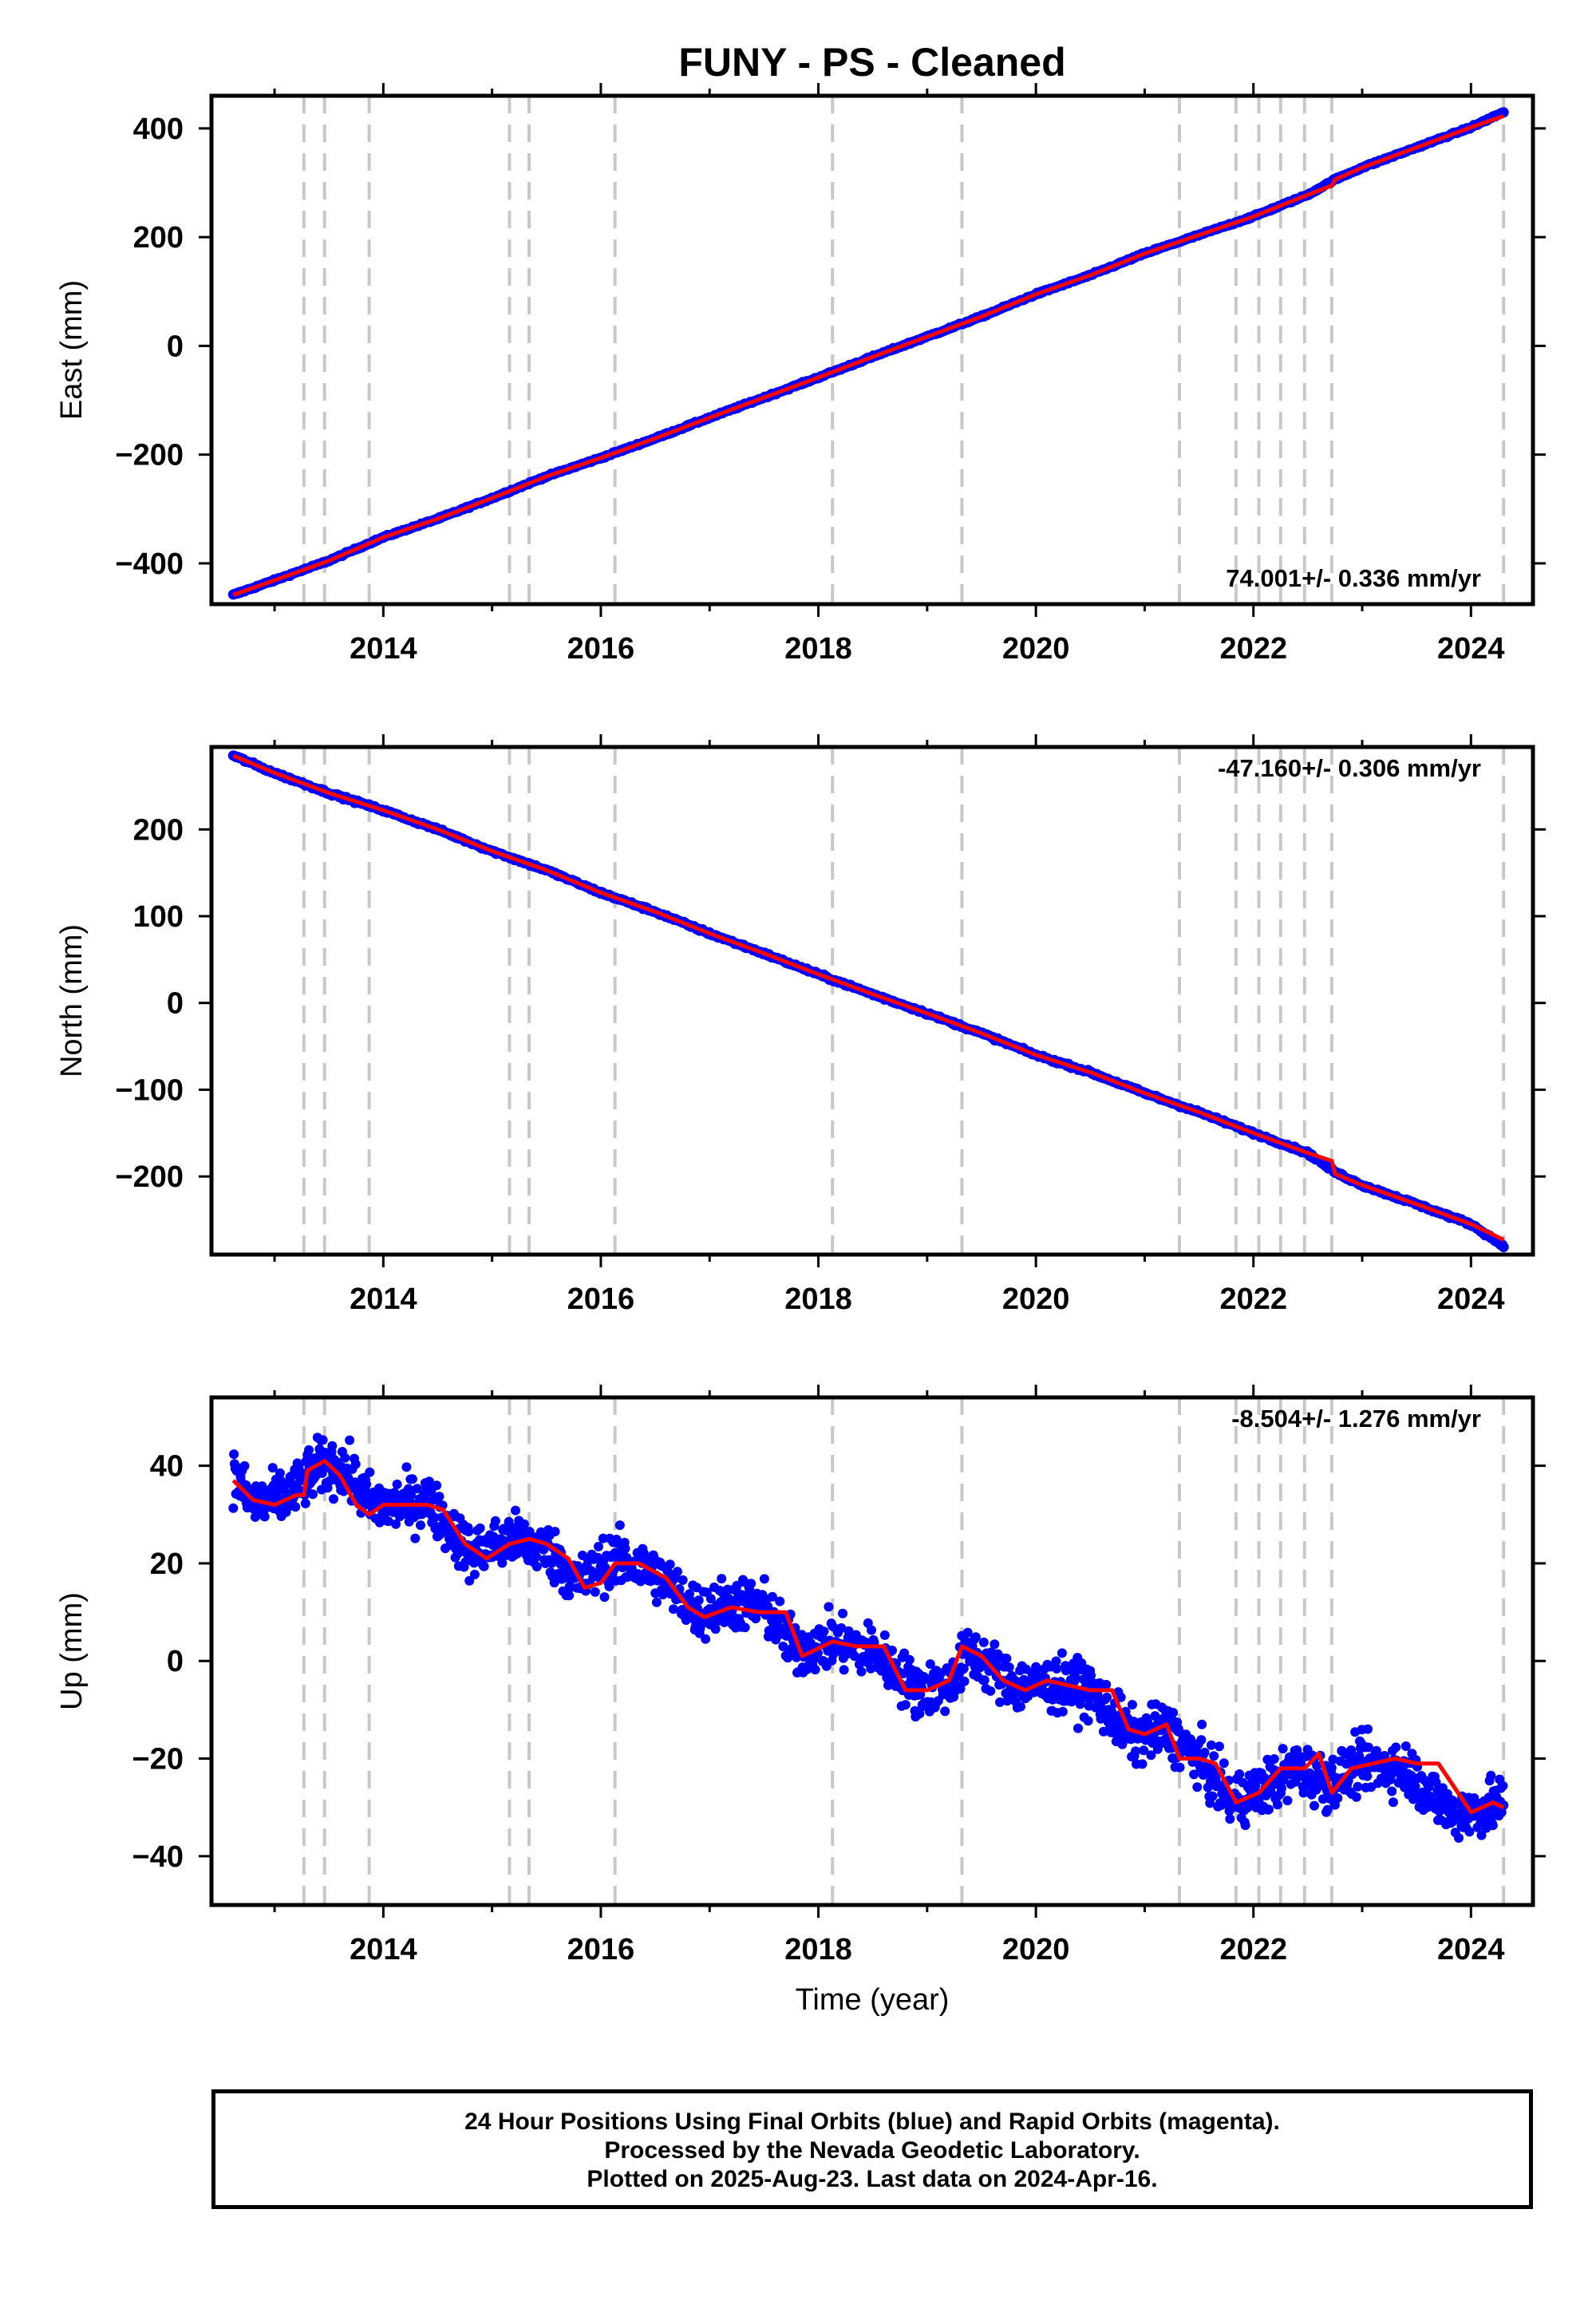  Describe the element at coordinates (868, 1638) in the screenshot. I see `plot-area` at that location.